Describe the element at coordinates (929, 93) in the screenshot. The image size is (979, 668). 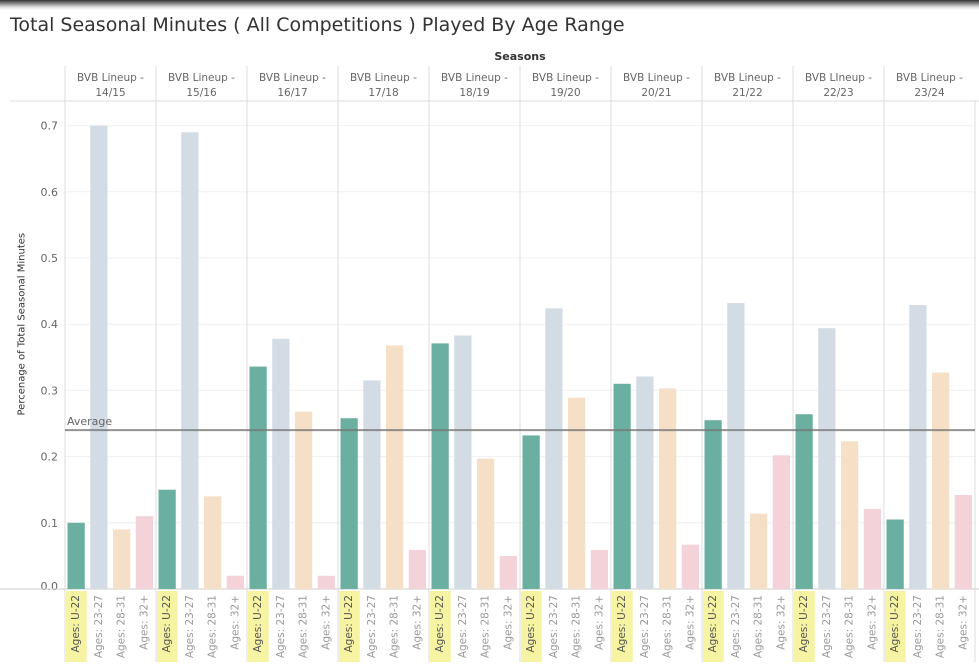
I see `season-label-line2: 23/24` at that location.